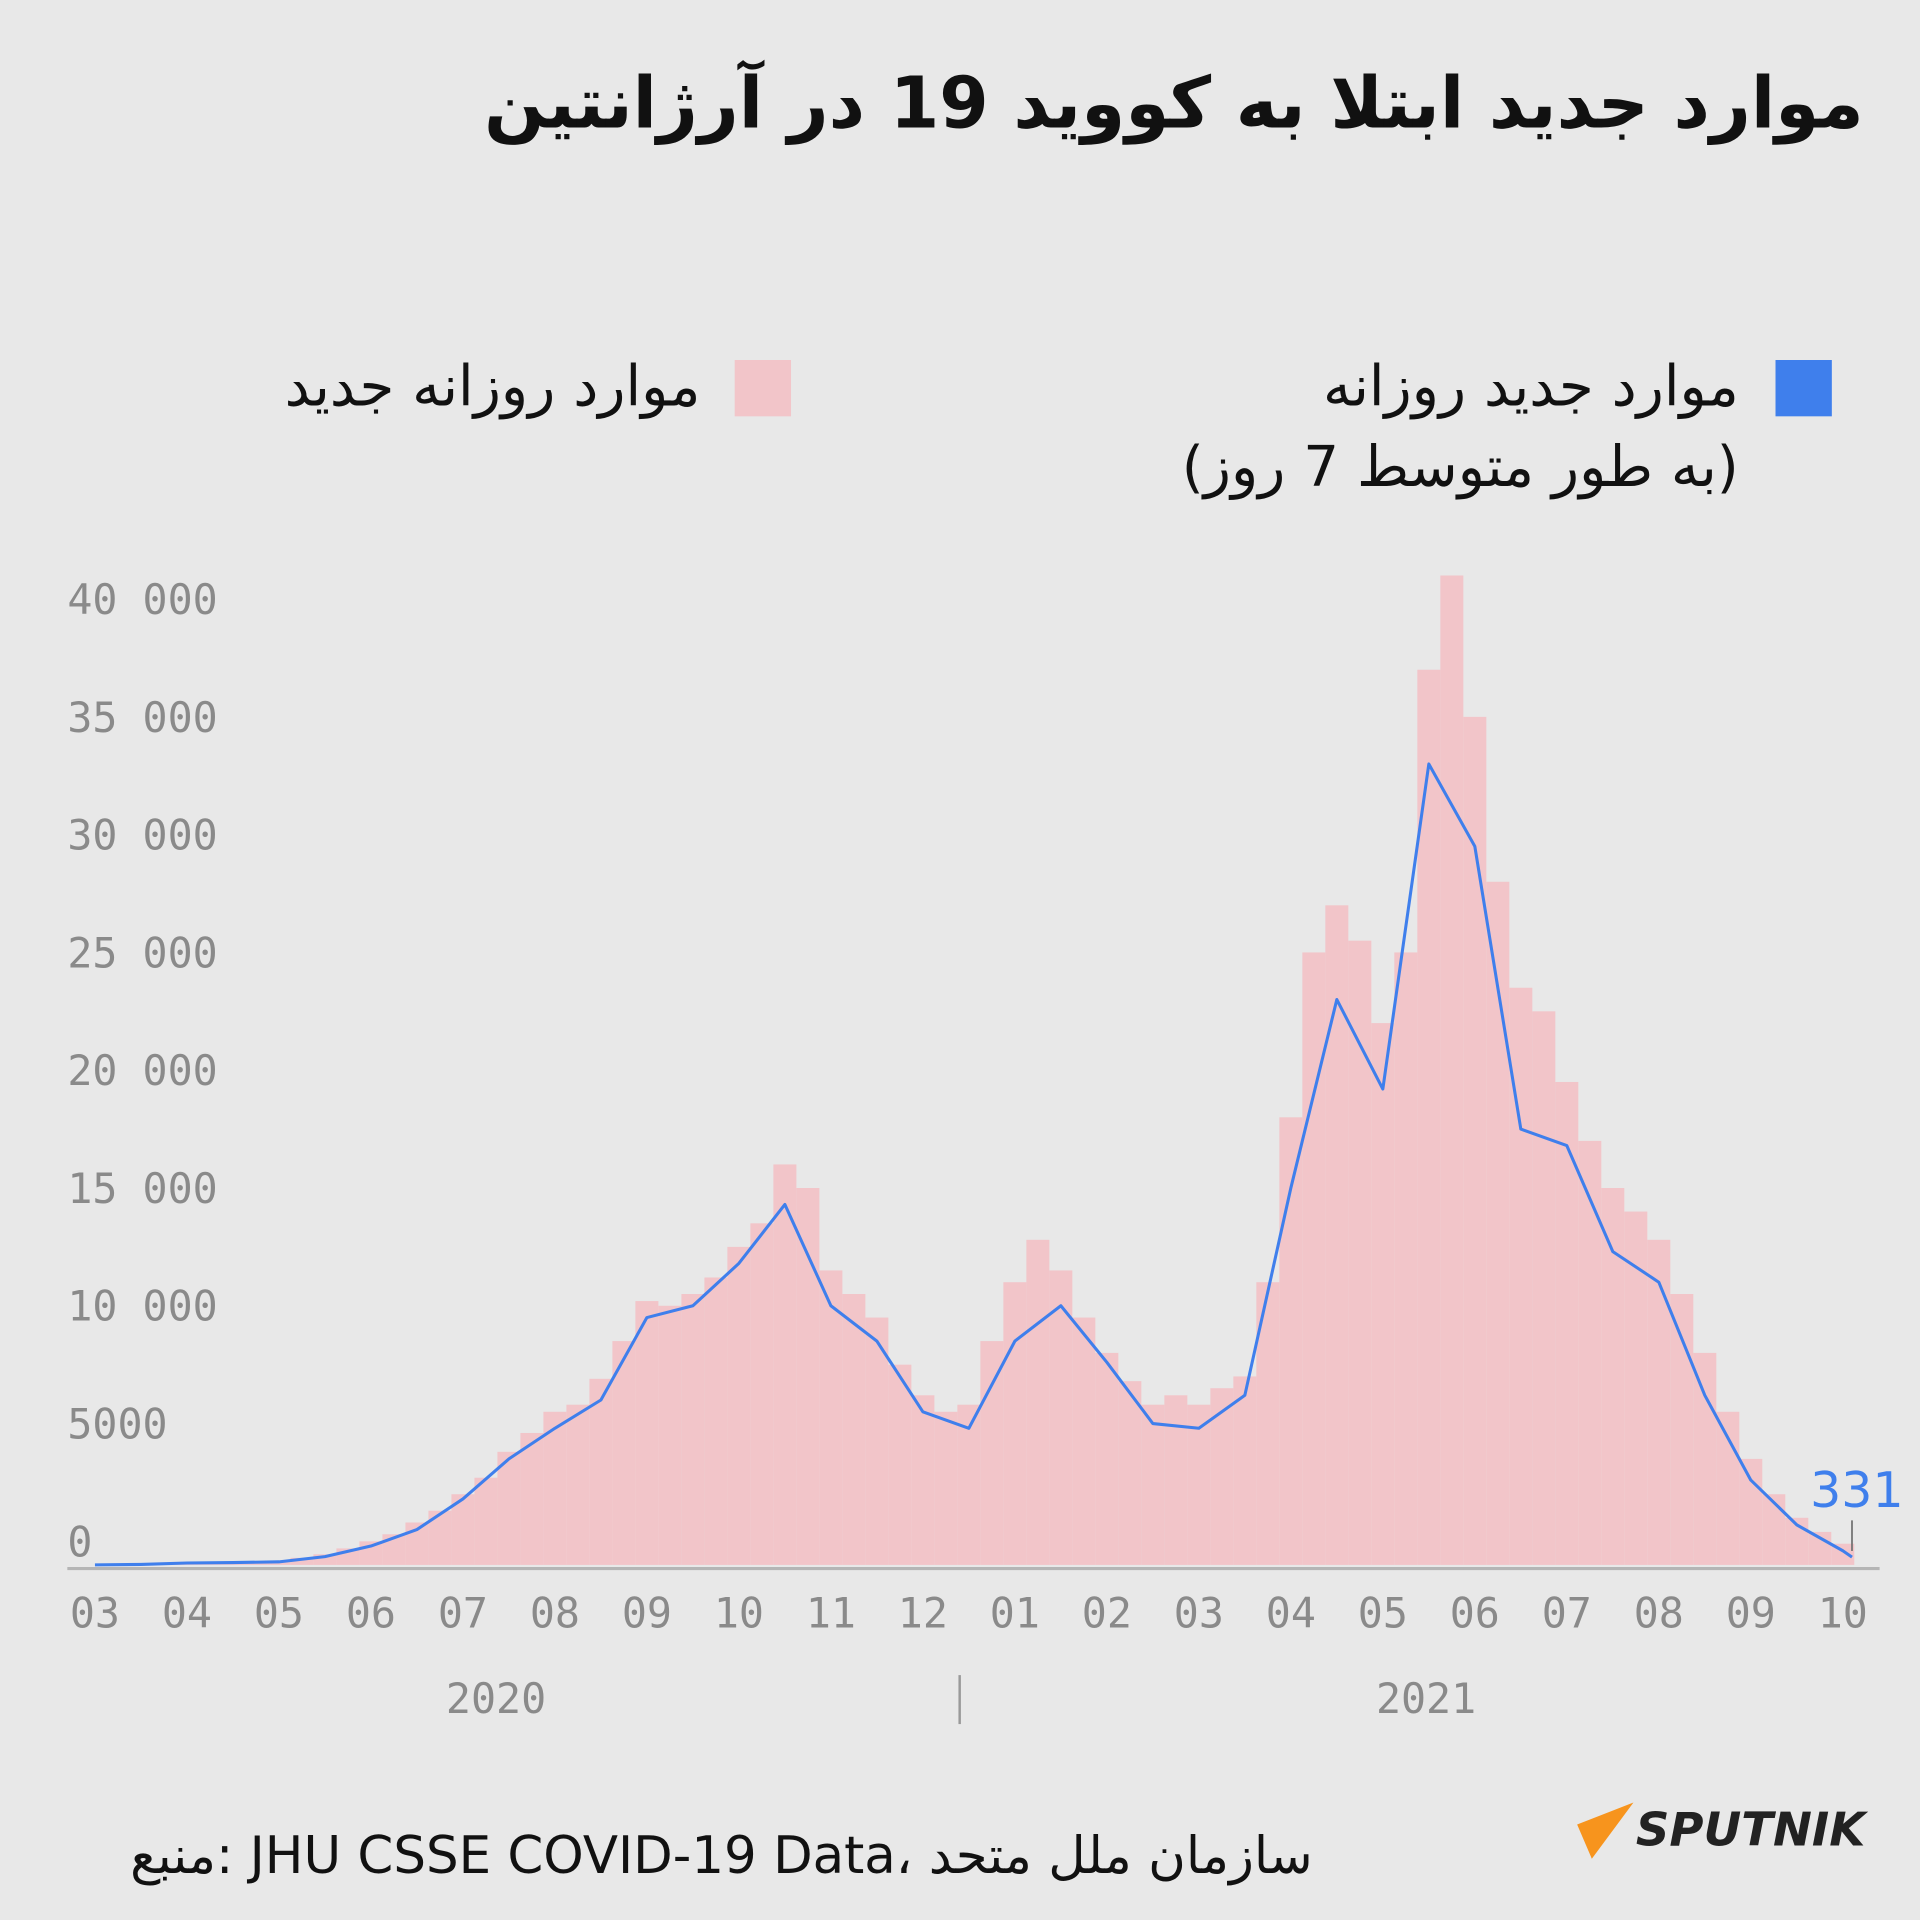 This screenshot has height=1920, width=1920. I want to click on y-tick-label: 5000, so click(117, 1424).